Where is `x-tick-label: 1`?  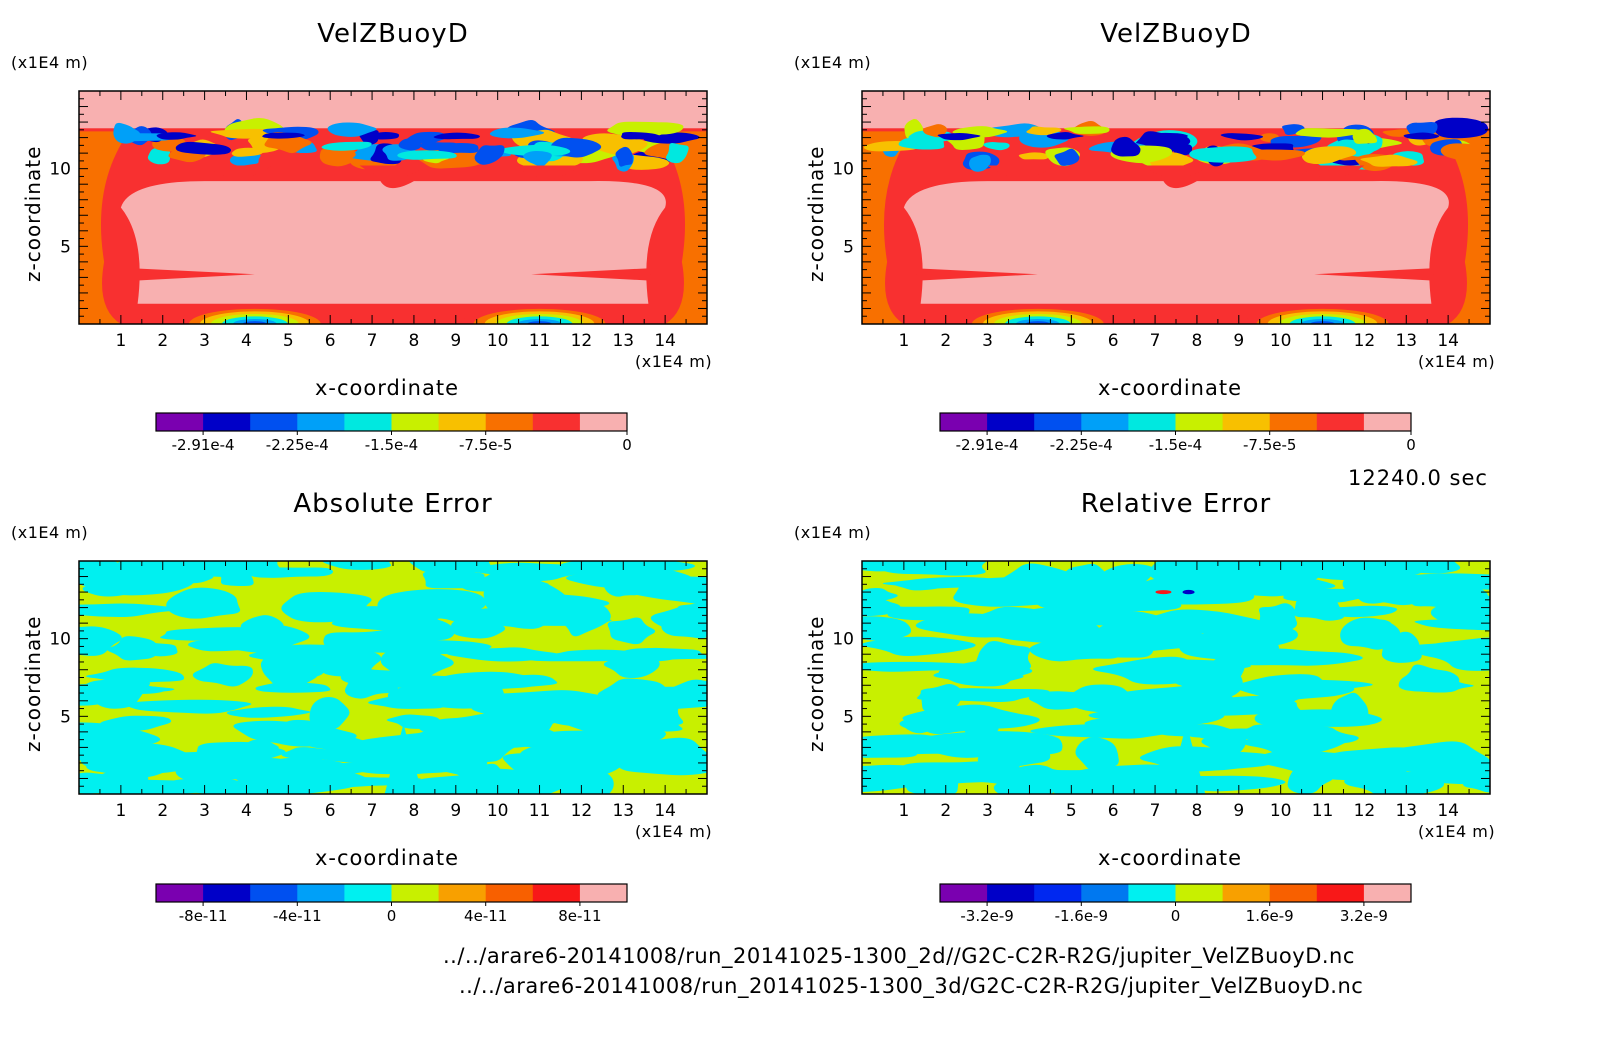 x-tick-label: 1 is located at coordinates (120, 811).